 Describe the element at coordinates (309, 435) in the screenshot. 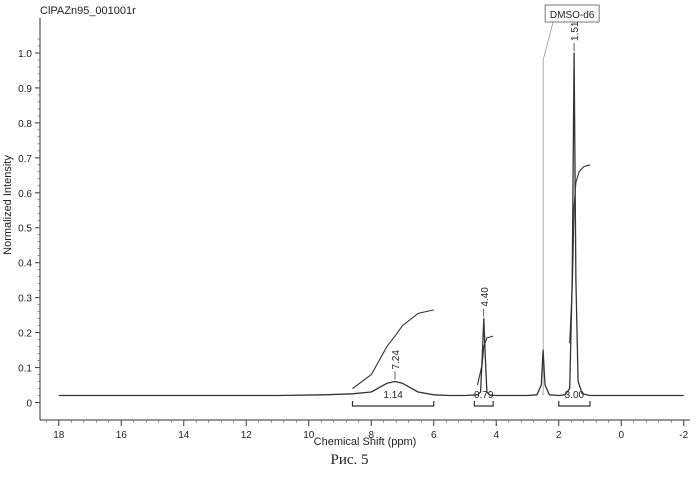

I see `x-tick-label: 10` at that location.